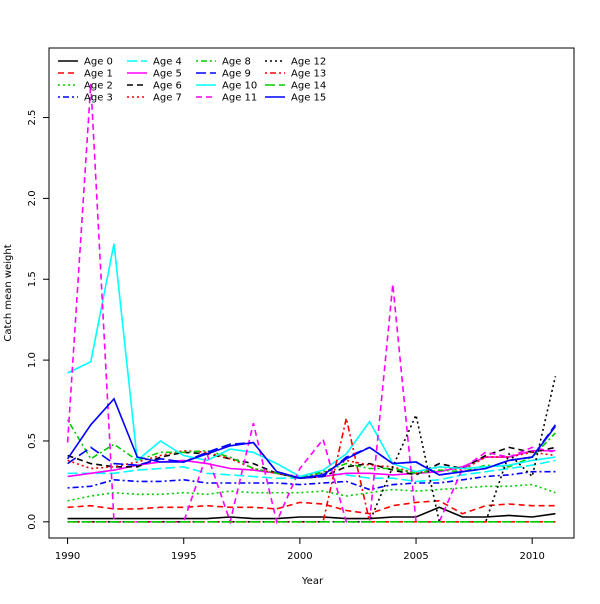  What do you see at coordinates (183, 556) in the screenshot?
I see `x-tick-label: 1995` at bounding box center [183, 556].